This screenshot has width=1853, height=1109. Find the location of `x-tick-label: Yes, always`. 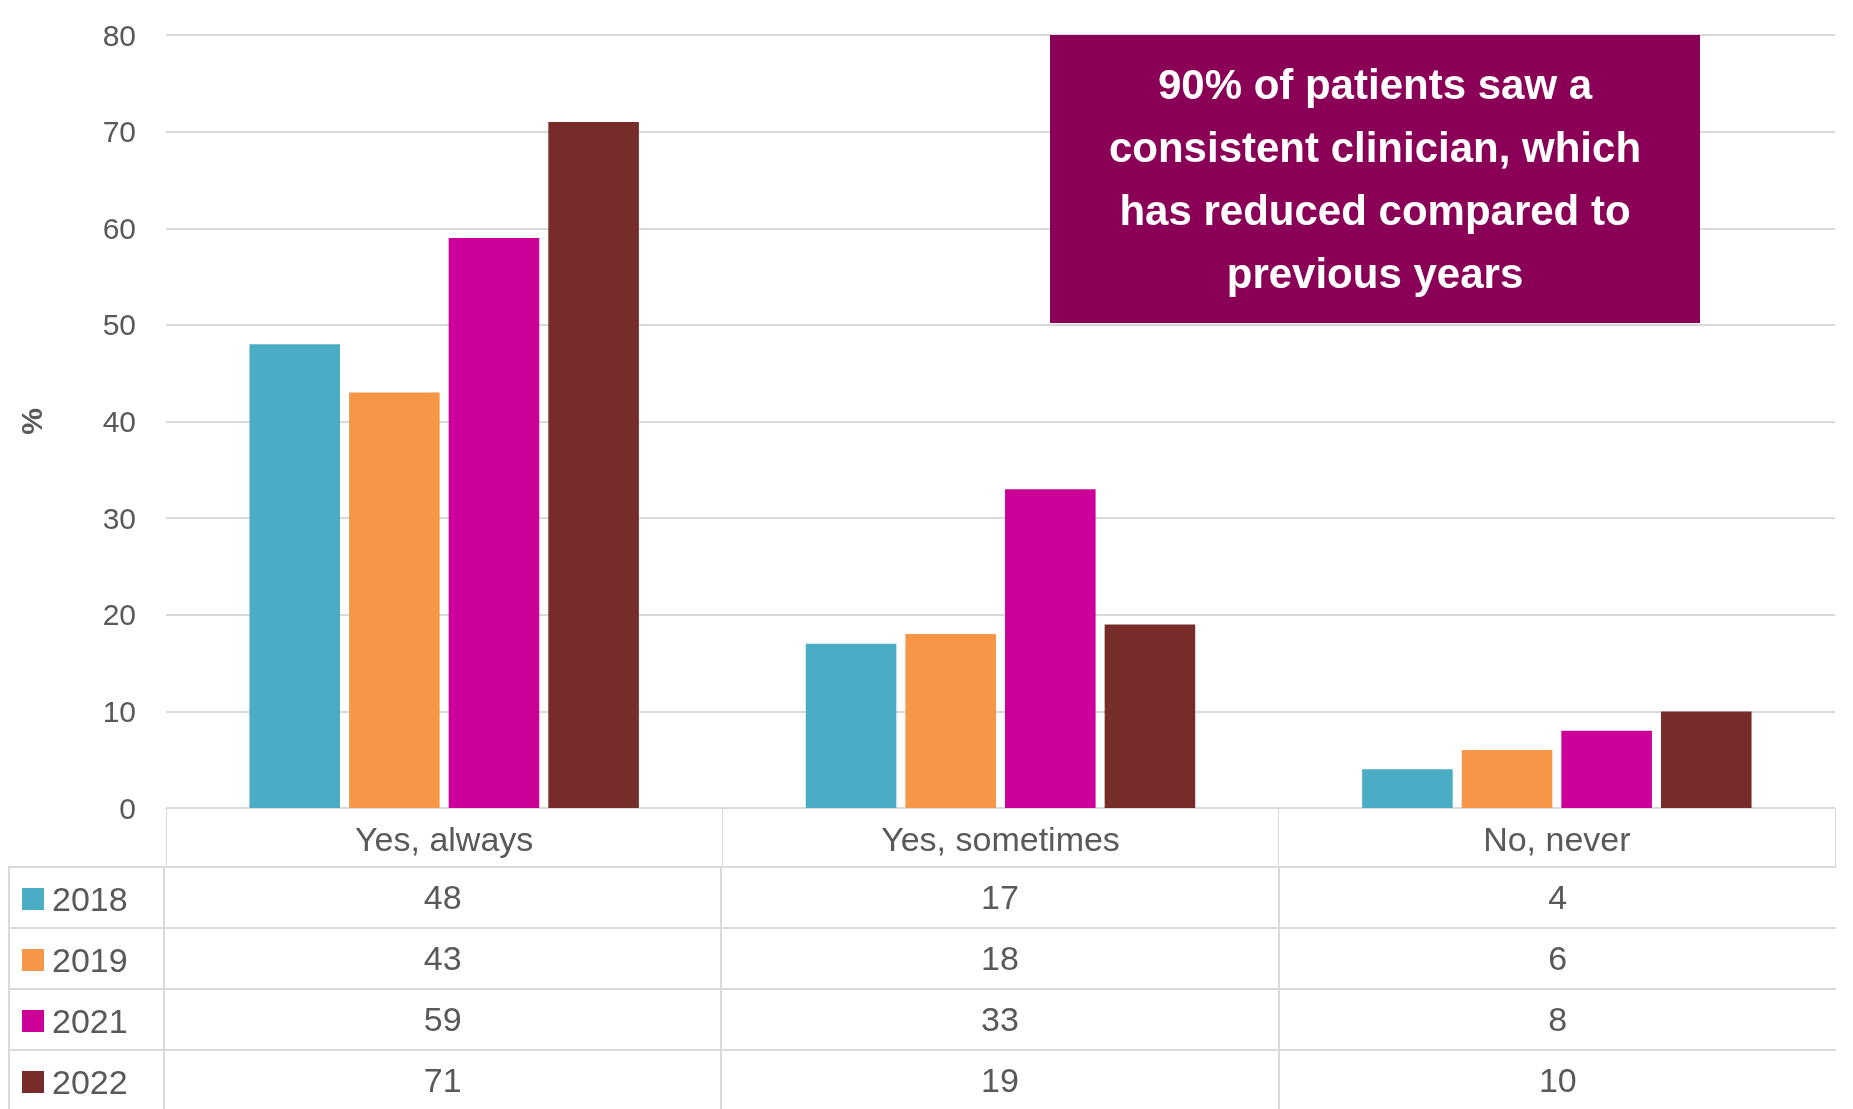

x-tick-label: Yes, always is located at coordinates (444, 839).